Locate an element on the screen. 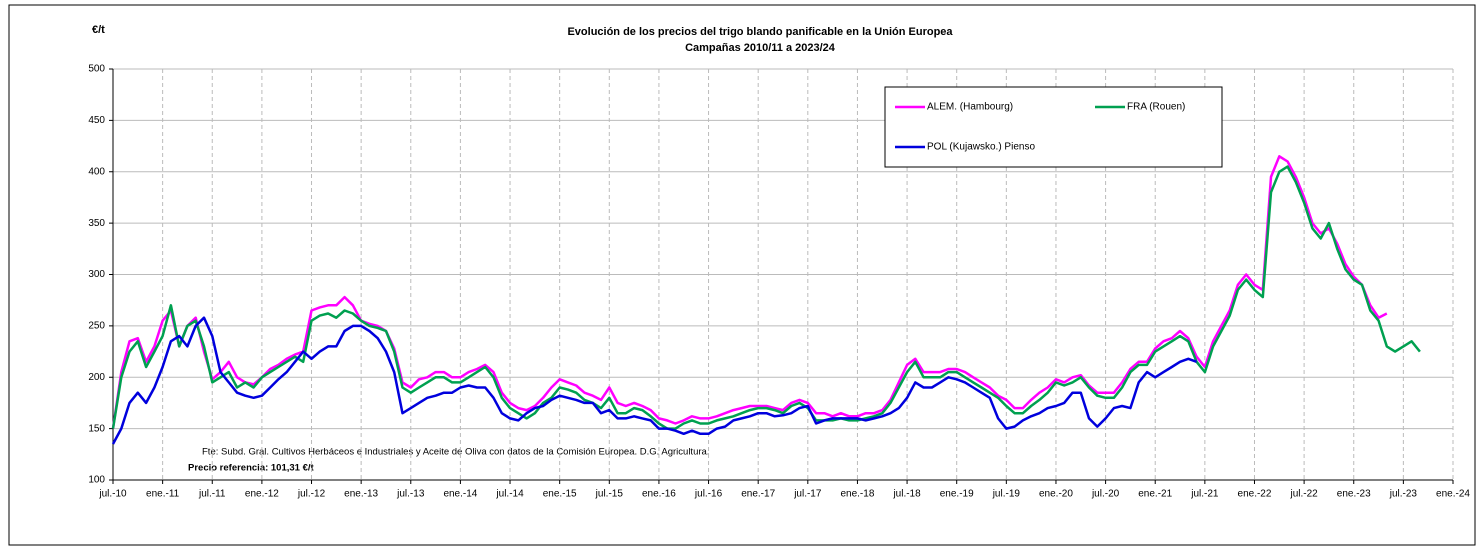 The width and height of the screenshot is (1480, 549). x-tick-label: jul.-14 is located at coordinates (509, 494).